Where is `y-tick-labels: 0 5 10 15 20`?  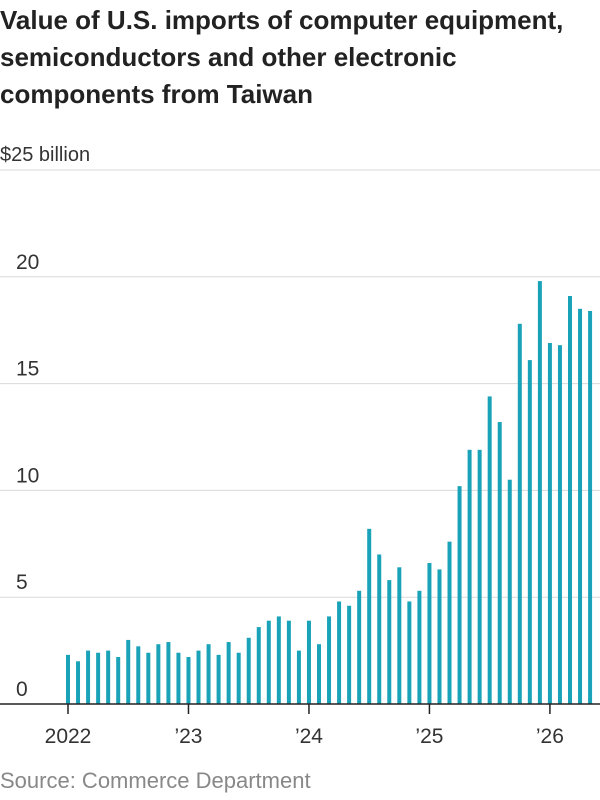 y-tick-labels: 0 5 10 15 20 is located at coordinates (27, 476).